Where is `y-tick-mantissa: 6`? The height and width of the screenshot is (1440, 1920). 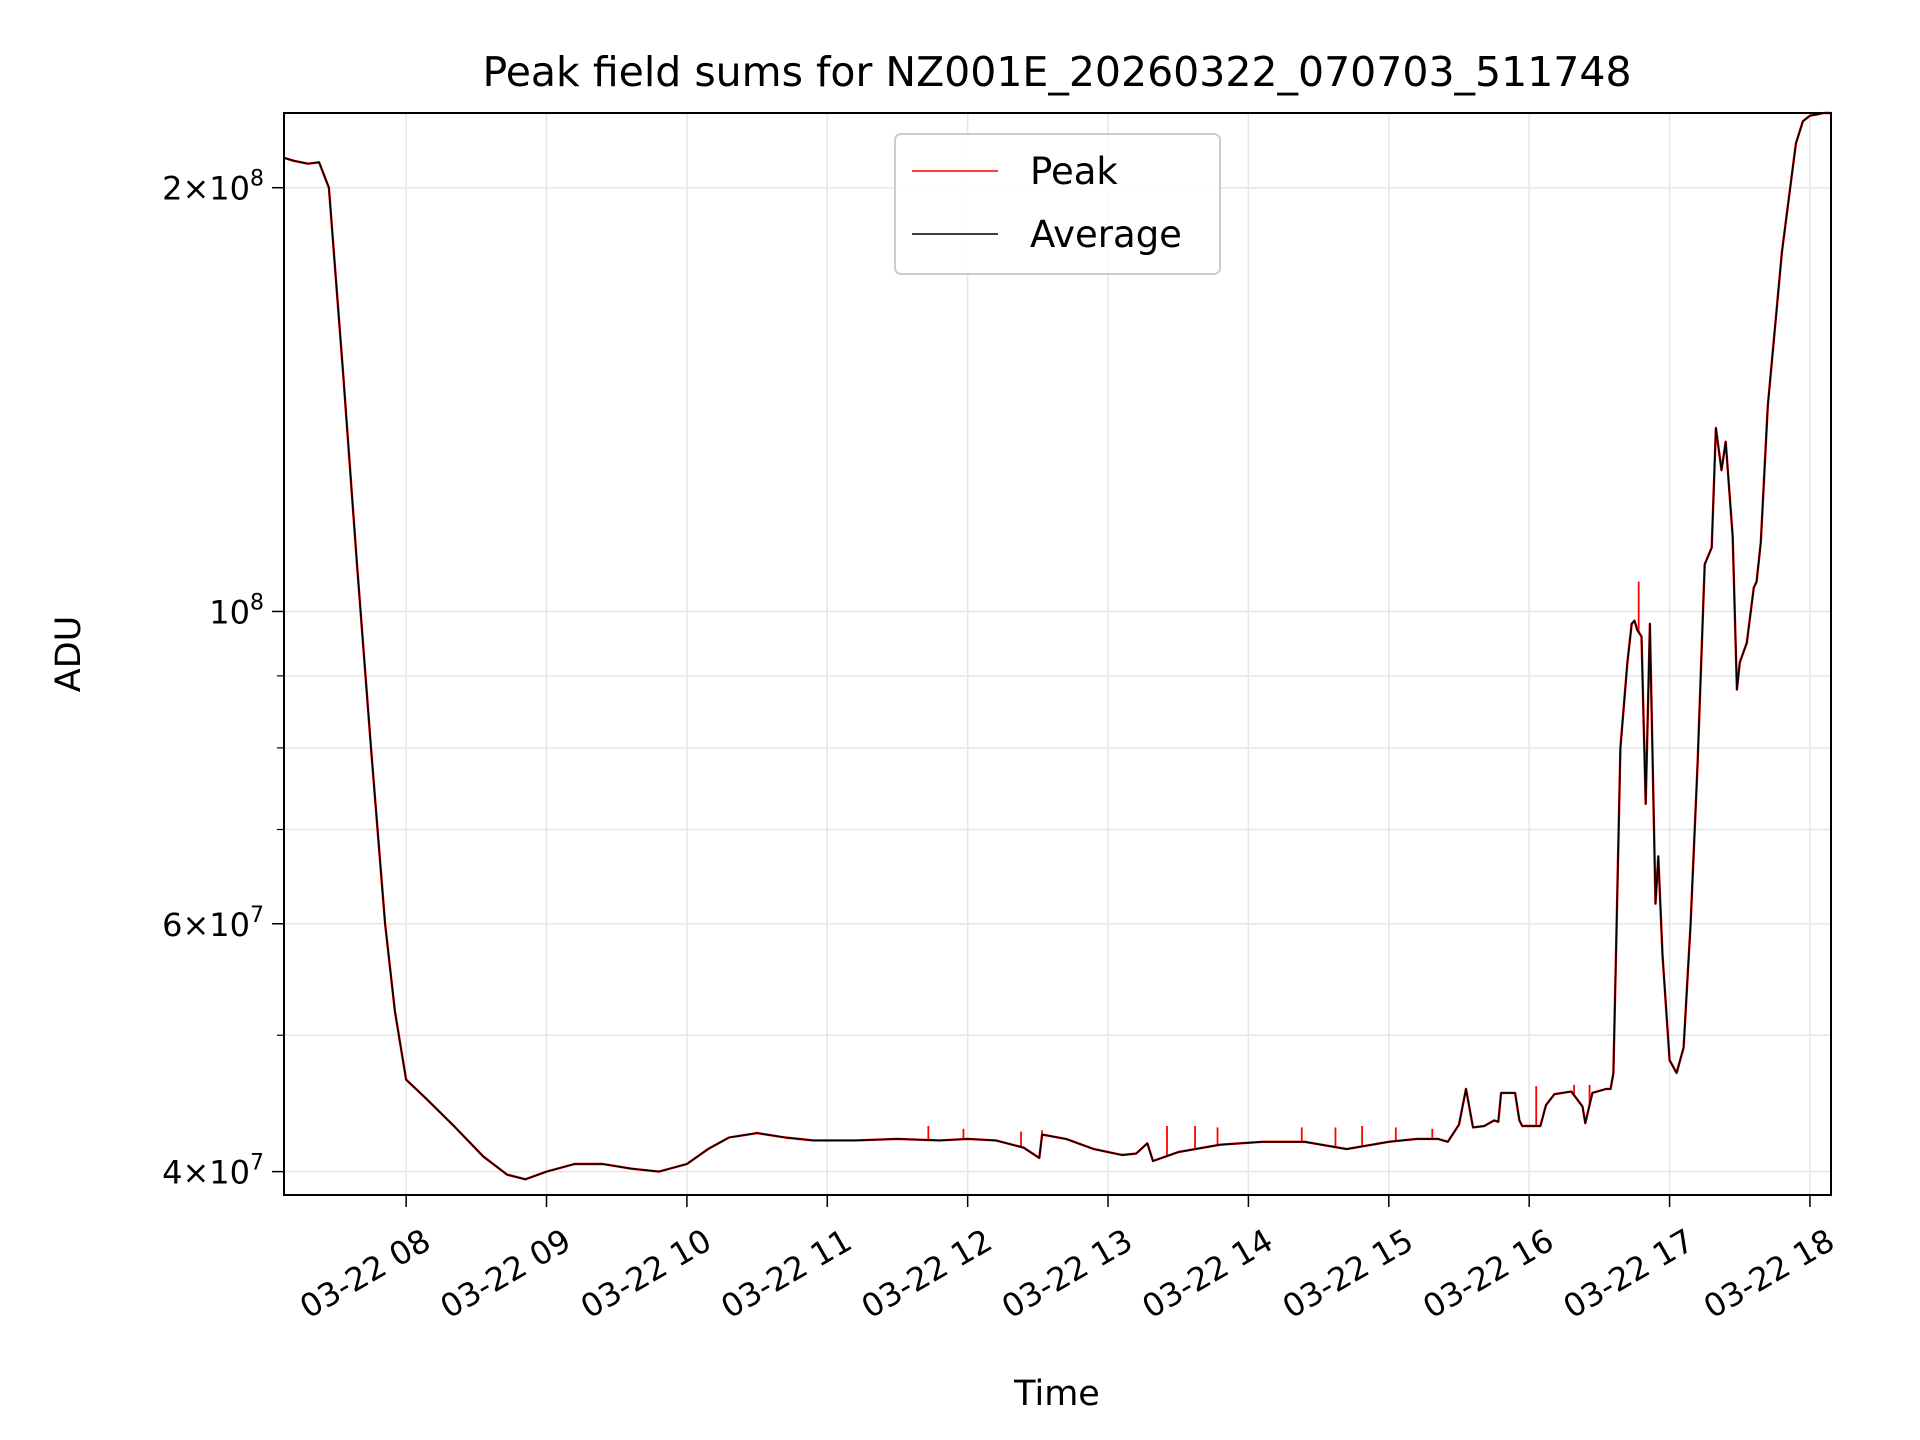
y-tick-mantissa: 6 is located at coordinates (172, 925).